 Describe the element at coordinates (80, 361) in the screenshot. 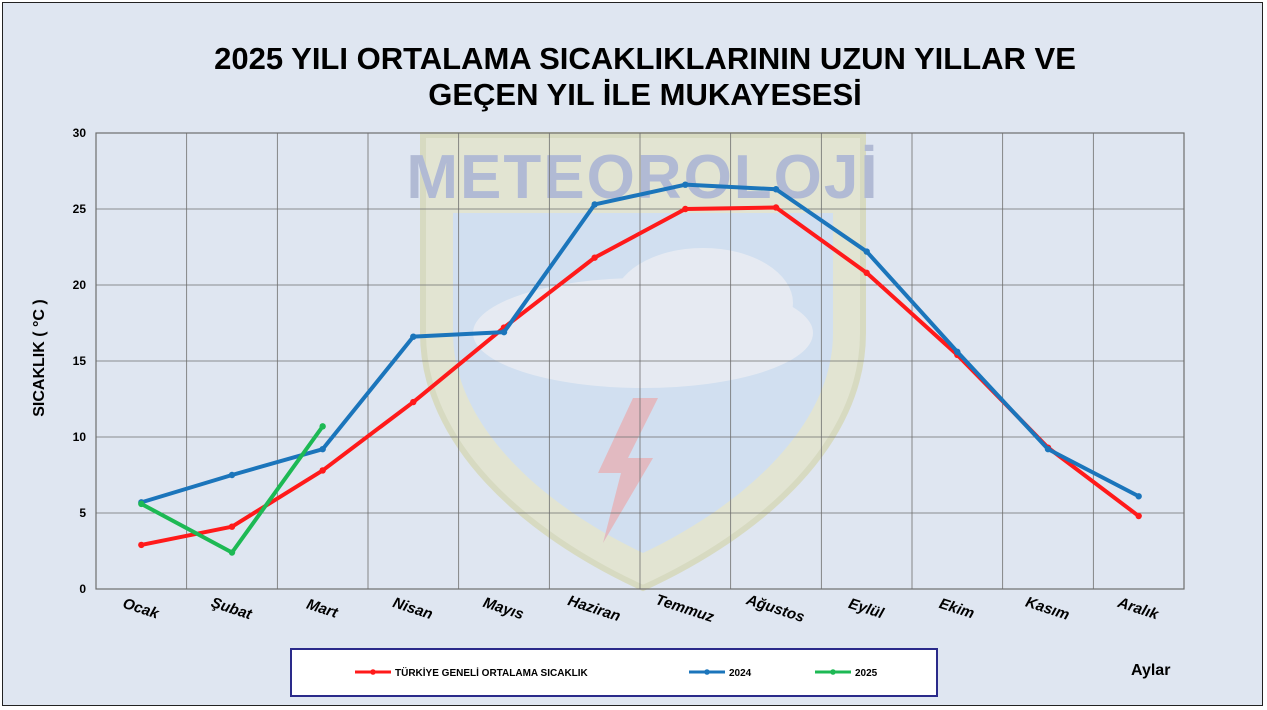

I see `y-tick-label: 15` at that location.